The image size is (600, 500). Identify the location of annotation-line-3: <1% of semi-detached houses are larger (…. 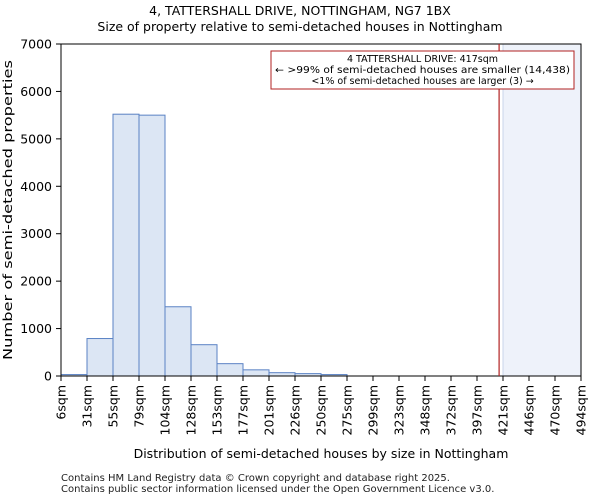
(422, 81).